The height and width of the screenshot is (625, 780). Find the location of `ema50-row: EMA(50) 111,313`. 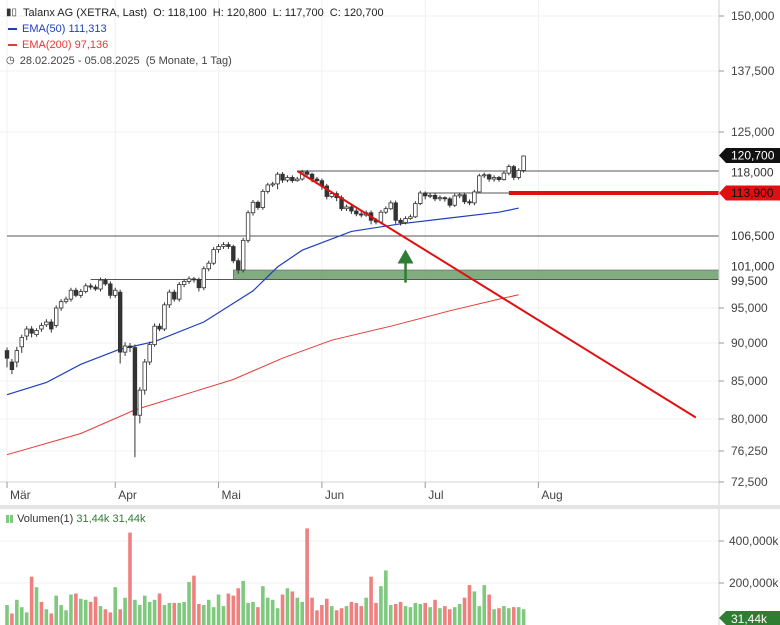

ema50-row: EMA(50) 111,313 is located at coordinates (198, 29).